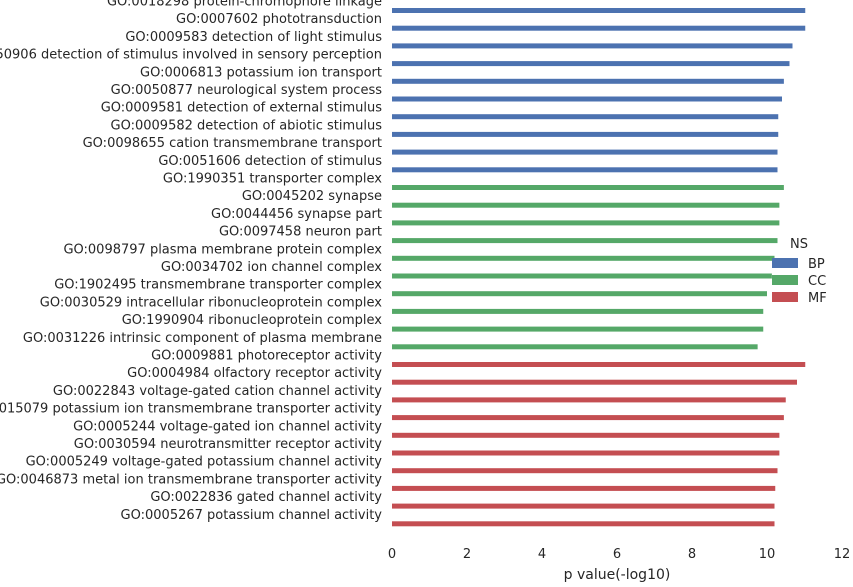 This screenshot has width=853, height=587. What do you see at coordinates (785, 297) in the screenshot?
I see `legend-swatch-mf` at bounding box center [785, 297].